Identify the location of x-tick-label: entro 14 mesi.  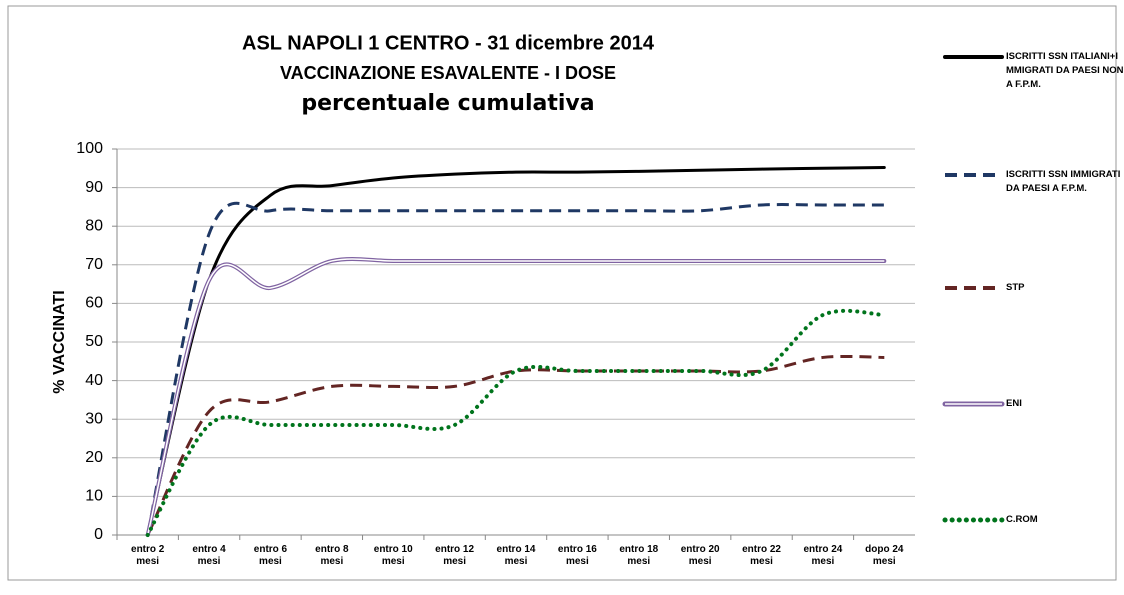
(516, 555).